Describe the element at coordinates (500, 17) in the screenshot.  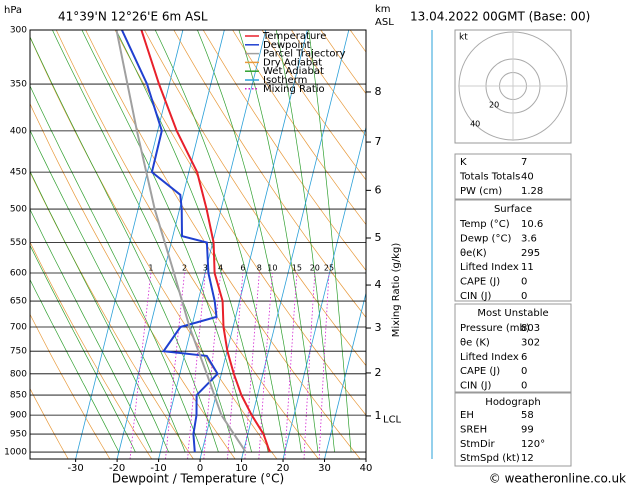
I see `datetime: 13.04.2022 00GMT (Base: 00)` at that location.